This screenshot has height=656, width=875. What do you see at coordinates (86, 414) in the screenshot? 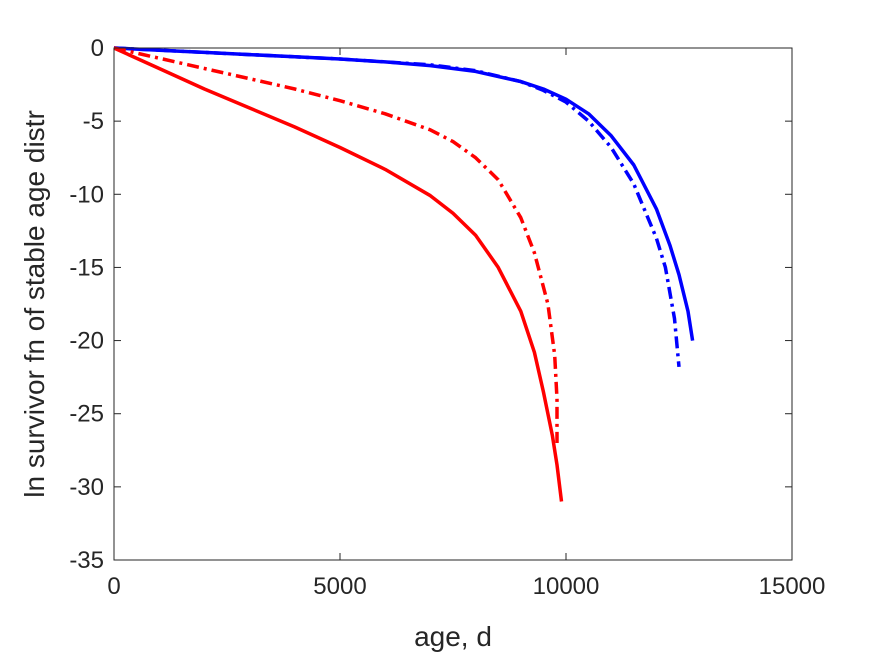
I see `y-tick-label: -25` at bounding box center [86, 414].